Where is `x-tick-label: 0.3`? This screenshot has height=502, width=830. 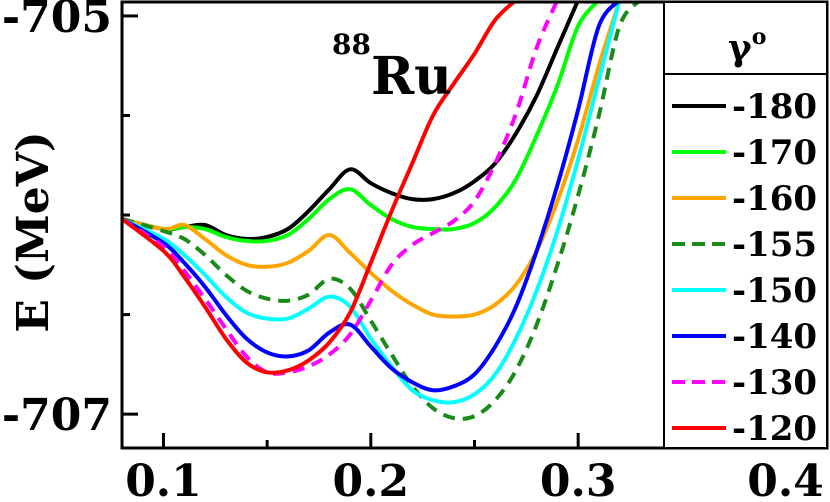 x-tick-label: 0.3 is located at coordinates (578, 479).